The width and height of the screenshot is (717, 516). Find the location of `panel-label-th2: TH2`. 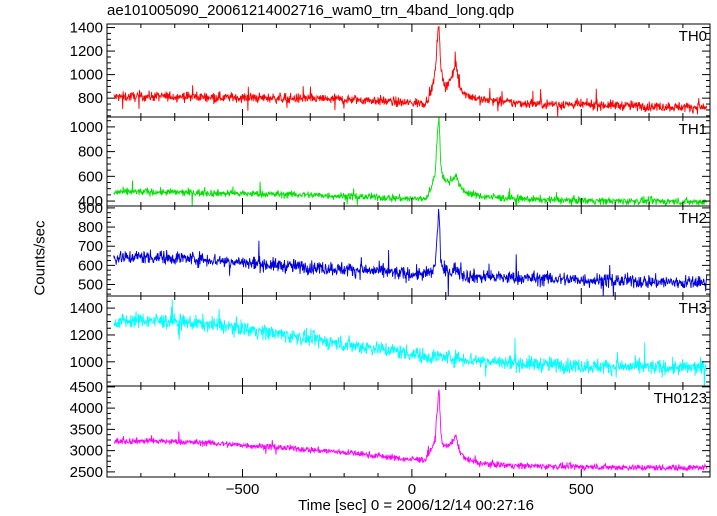

panel-label-th2: TH2 is located at coordinates (693, 218).